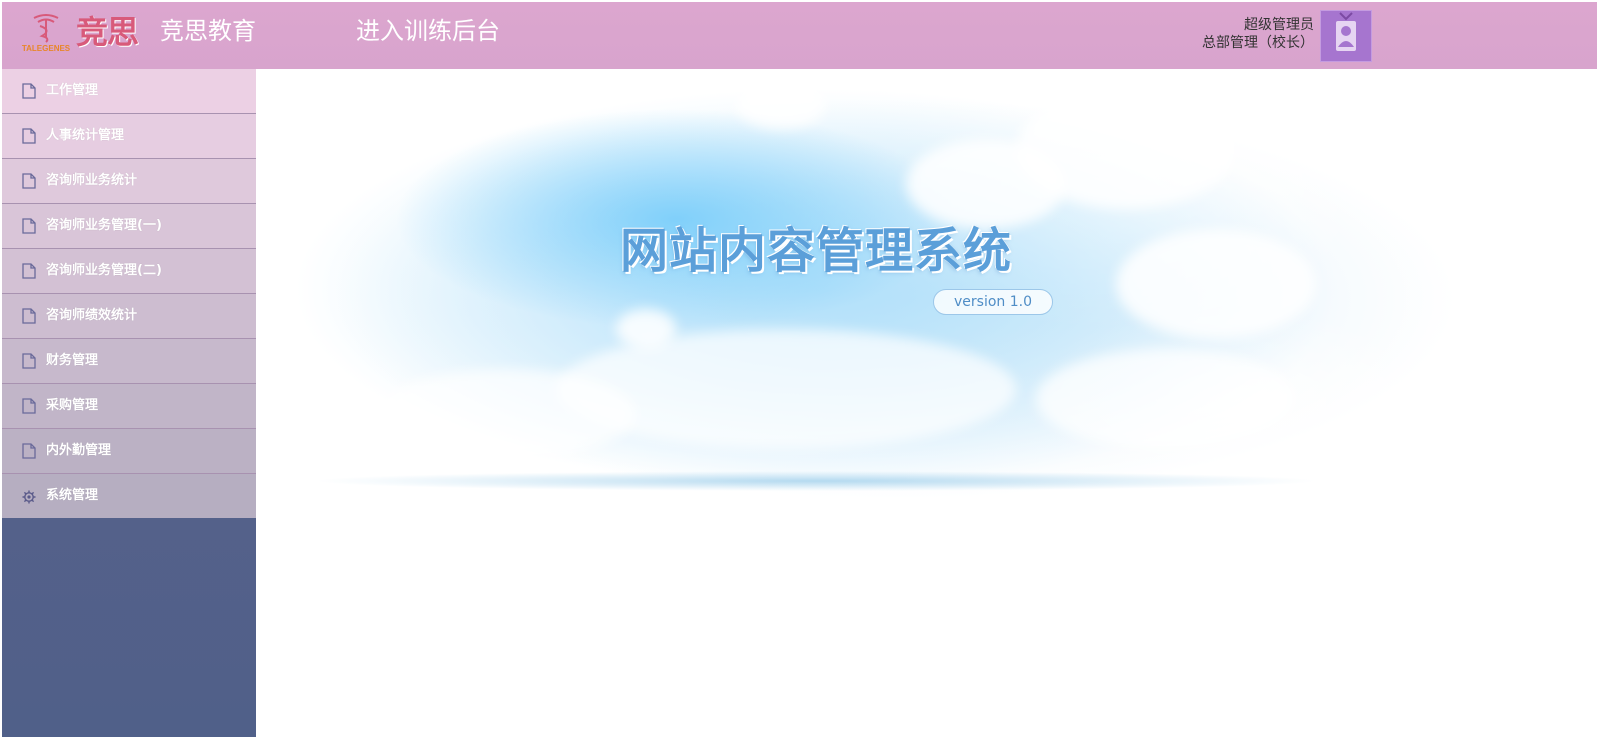  What do you see at coordinates (1228, 34) in the screenshot?
I see `user-info: 超级管理员 总部管理（校长）` at bounding box center [1228, 34].